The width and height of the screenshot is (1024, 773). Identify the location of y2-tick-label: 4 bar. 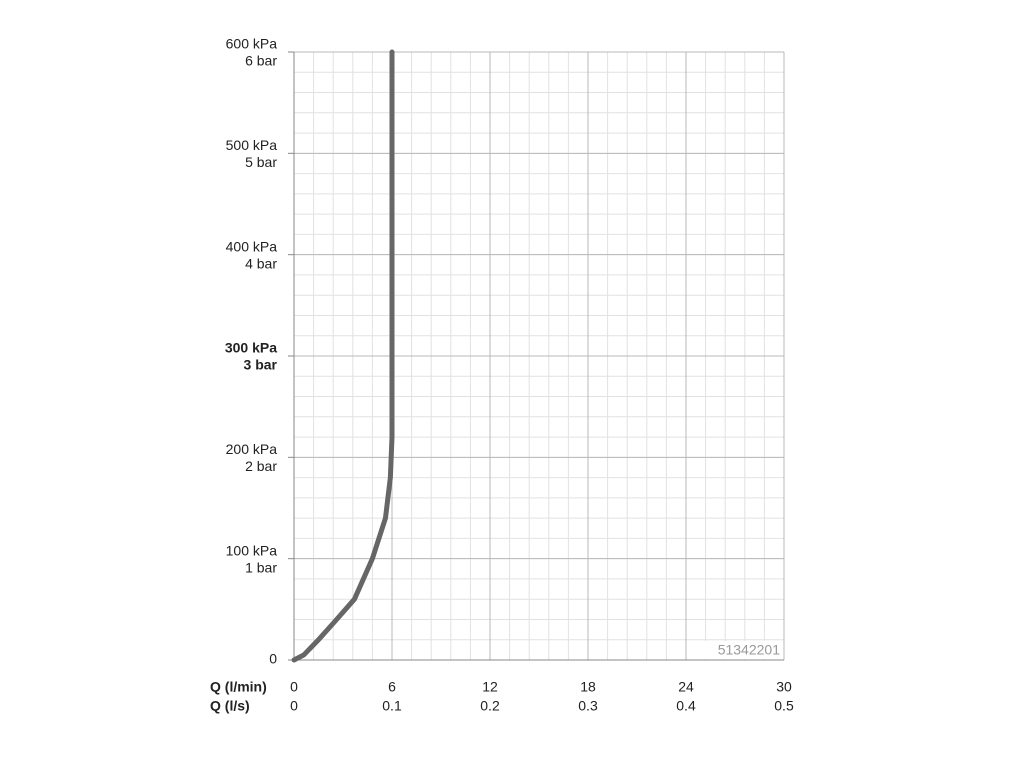
(261, 263).